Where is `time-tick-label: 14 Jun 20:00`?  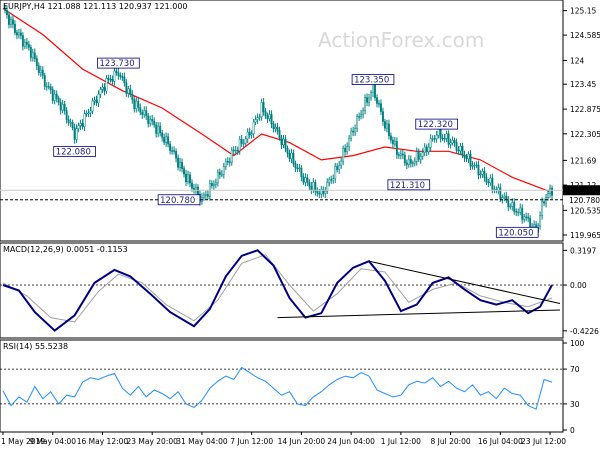 time-tick-label: 14 Jun 20:00 is located at coordinates (302, 441).